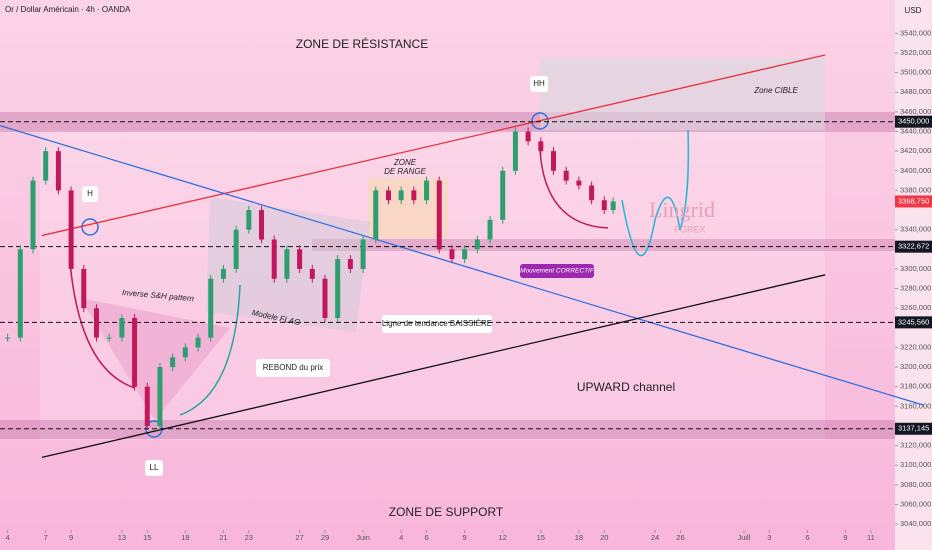  What do you see at coordinates (915, 32) in the screenshot?
I see `y-tick-label: 3540,000` at bounding box center [915, 32].